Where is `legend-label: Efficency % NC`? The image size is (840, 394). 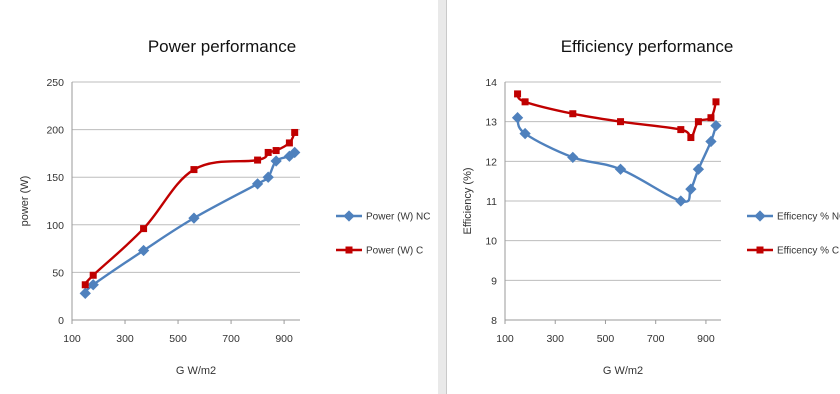
legend-label: Efficency % NC is located at coordinates (808, 217).